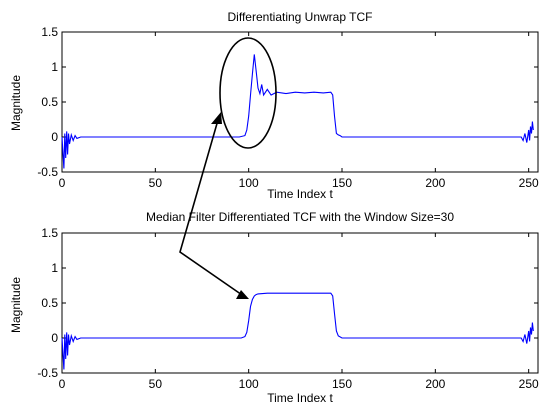 The image size is (550, 414). Describe the element at coordinates (342, 384) in the screenshot. I see `bottom-x-tick-label: 150` at that location.